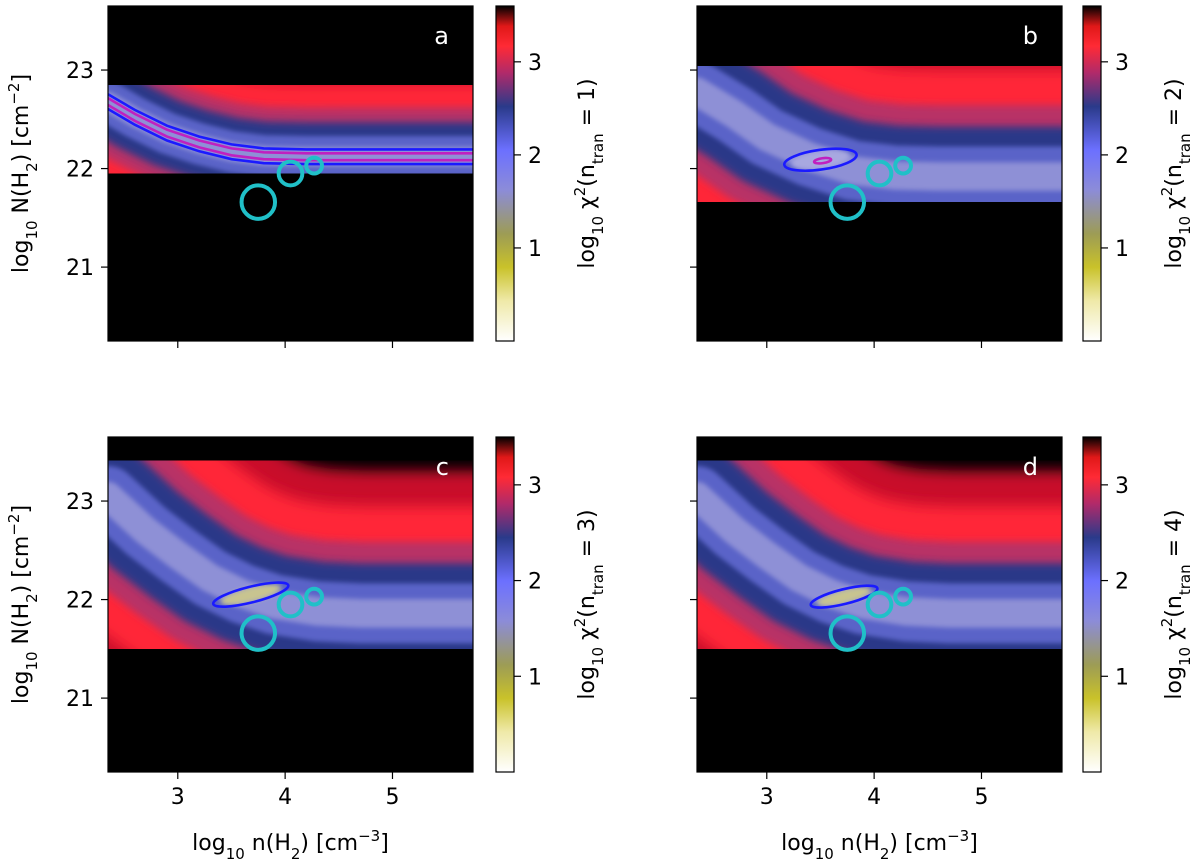 Image resolution: width=1200 pixels, height=864 pixels. I want to click on panel-letter: d, so click(1030, 467).